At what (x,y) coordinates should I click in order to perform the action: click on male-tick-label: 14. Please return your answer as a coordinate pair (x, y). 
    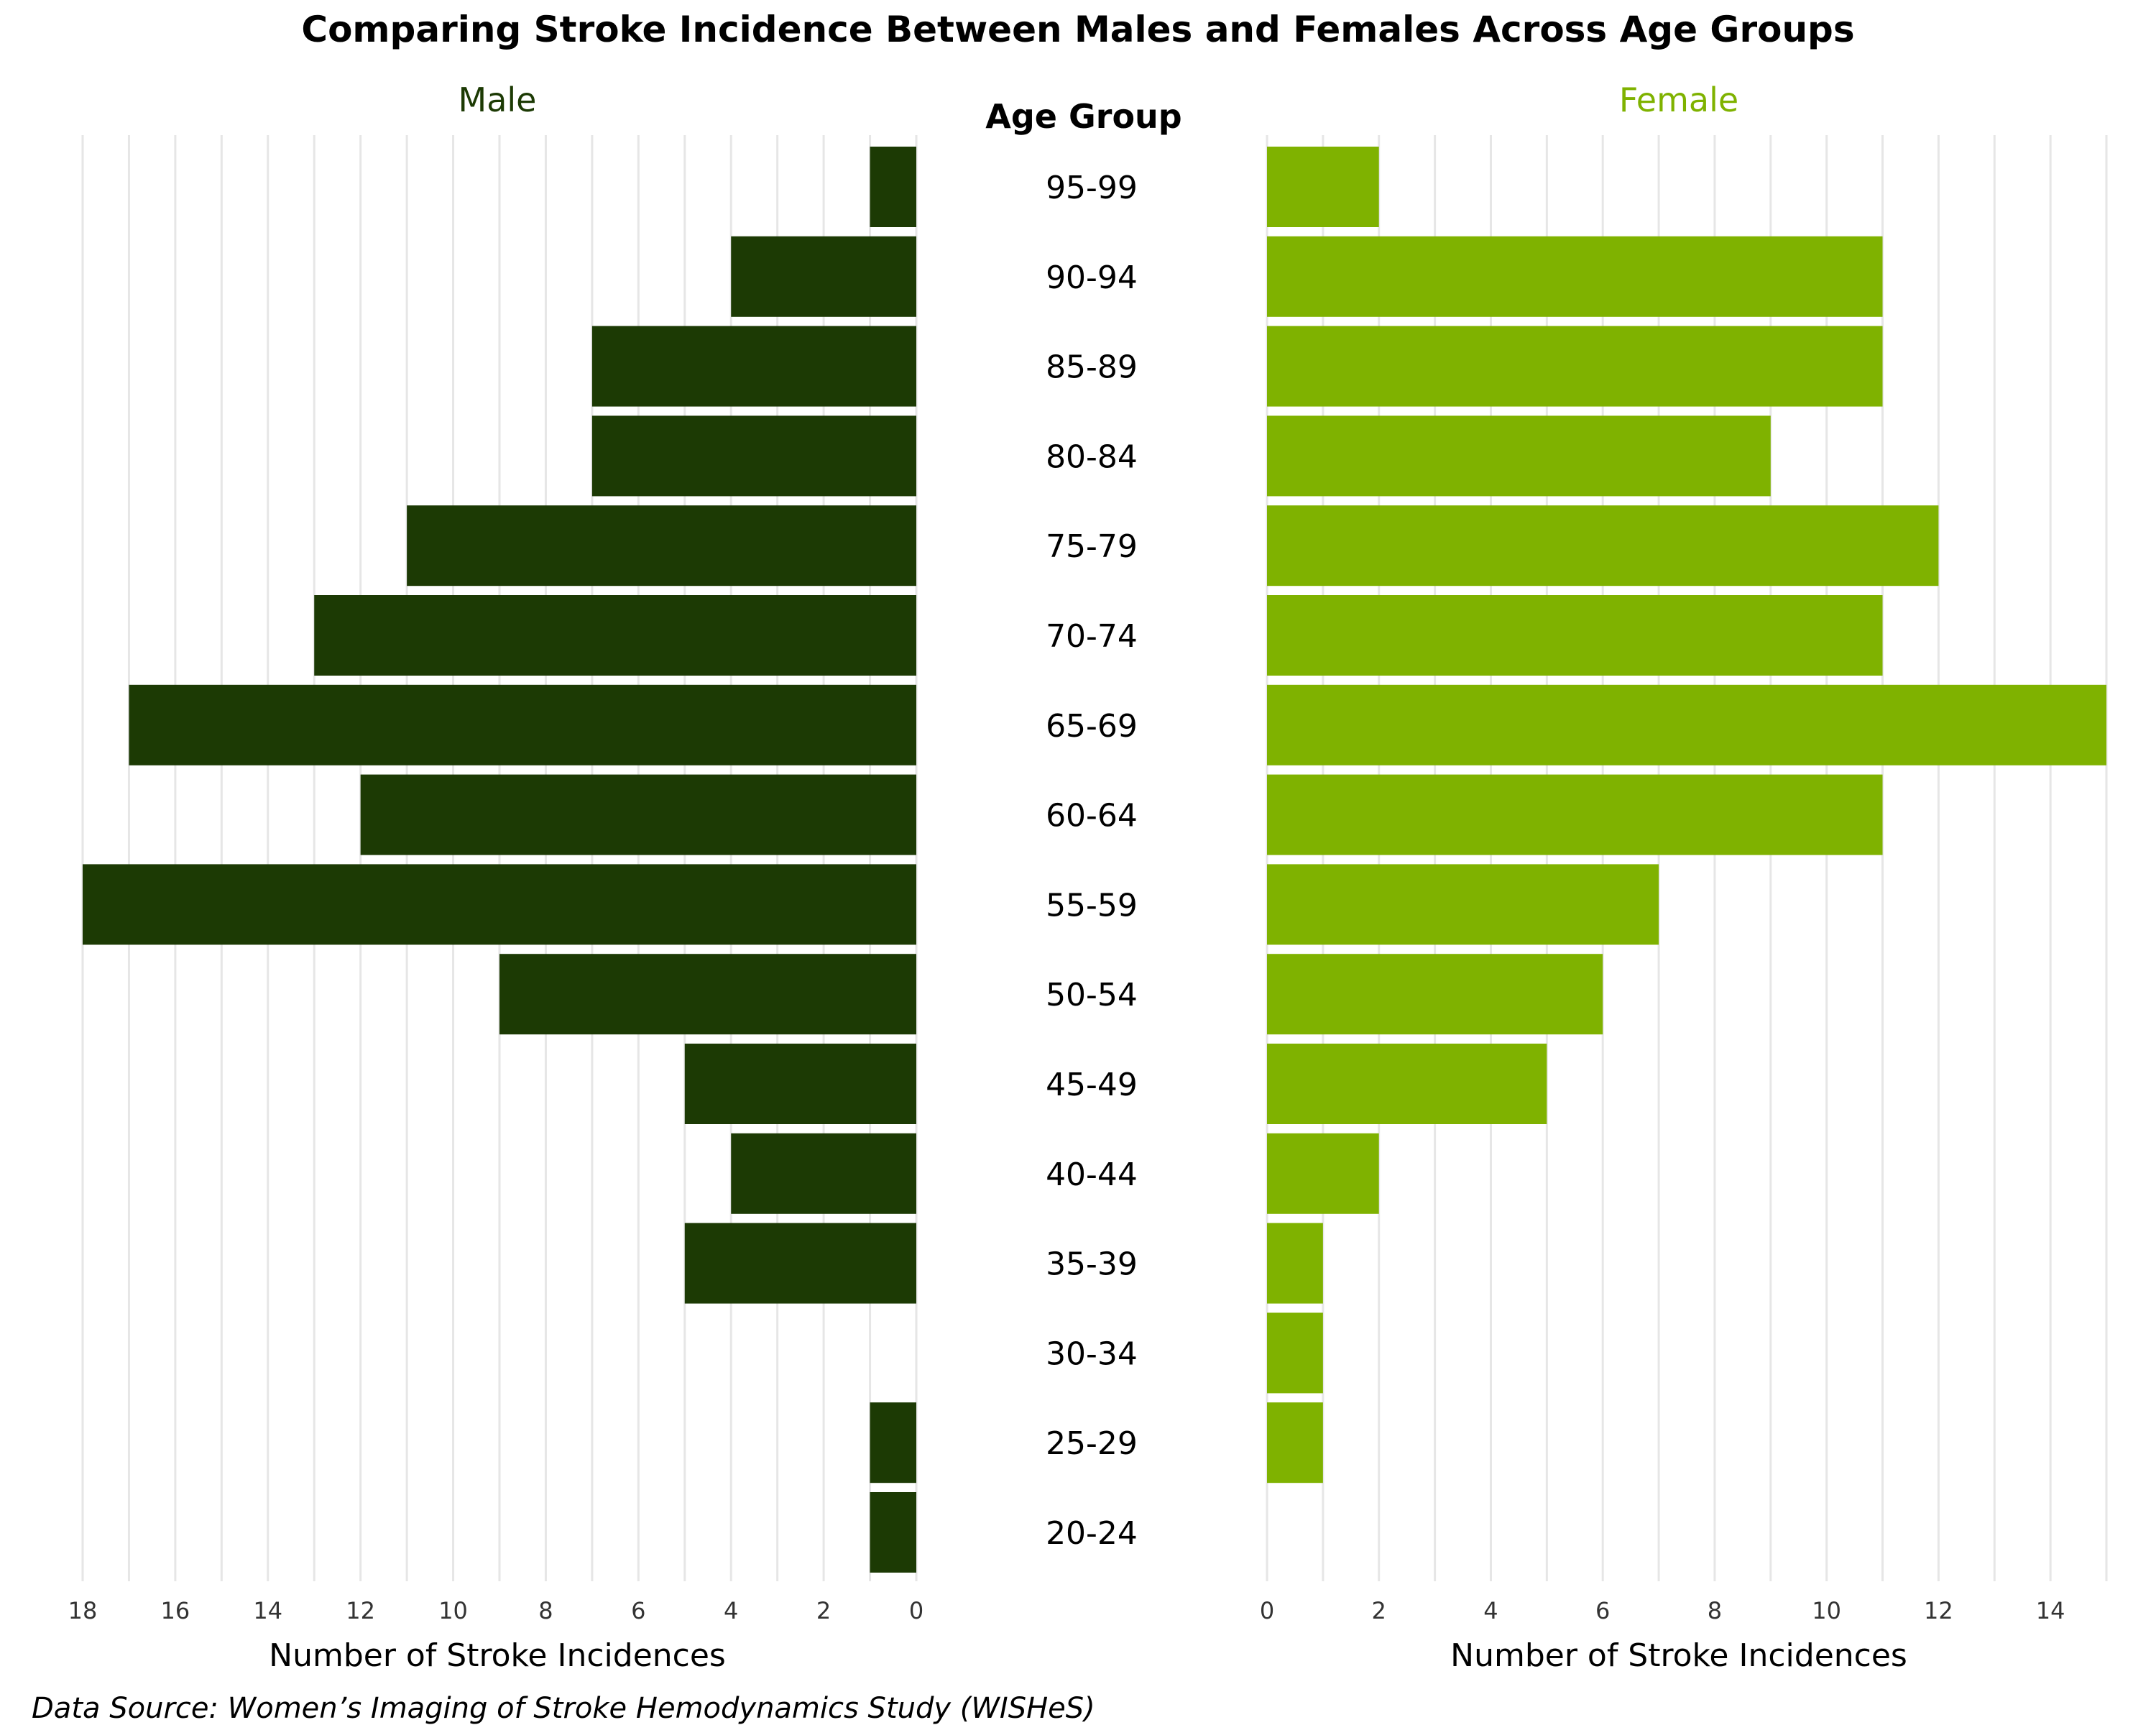
    Looking at the image, I should click on (267, 1610).